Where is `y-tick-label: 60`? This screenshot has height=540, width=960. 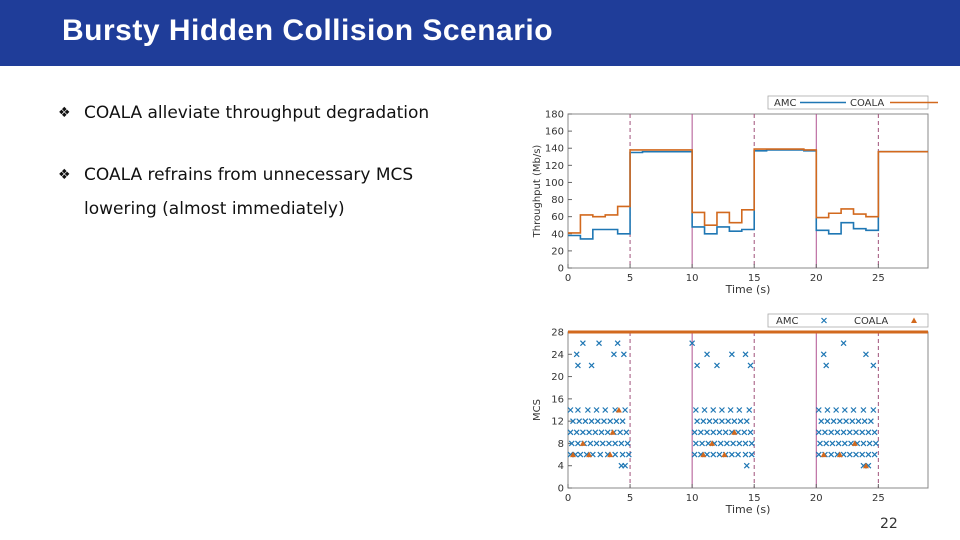 y-tick-label: 60 is located at coordinates (557, 217).